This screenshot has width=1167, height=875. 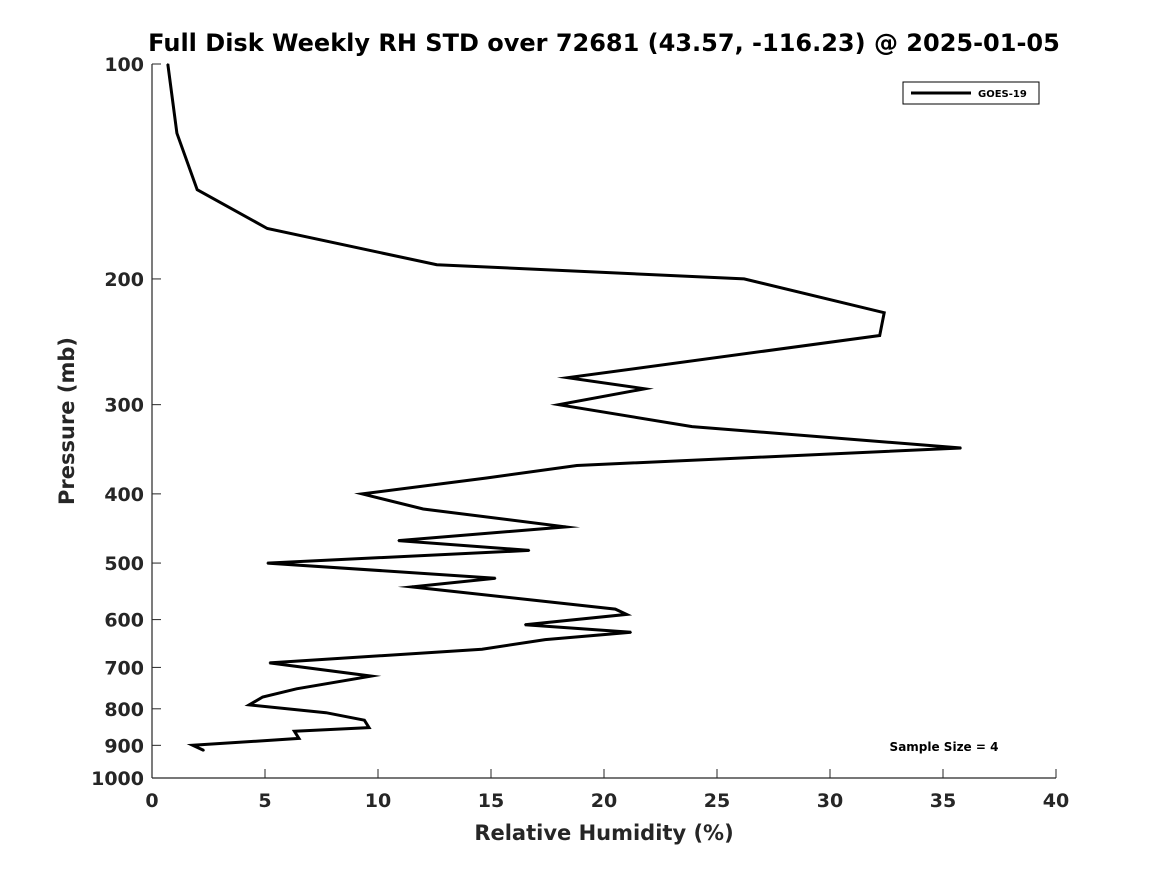 I want to click on y-tick-label: 900, so click(x=124, y=746).